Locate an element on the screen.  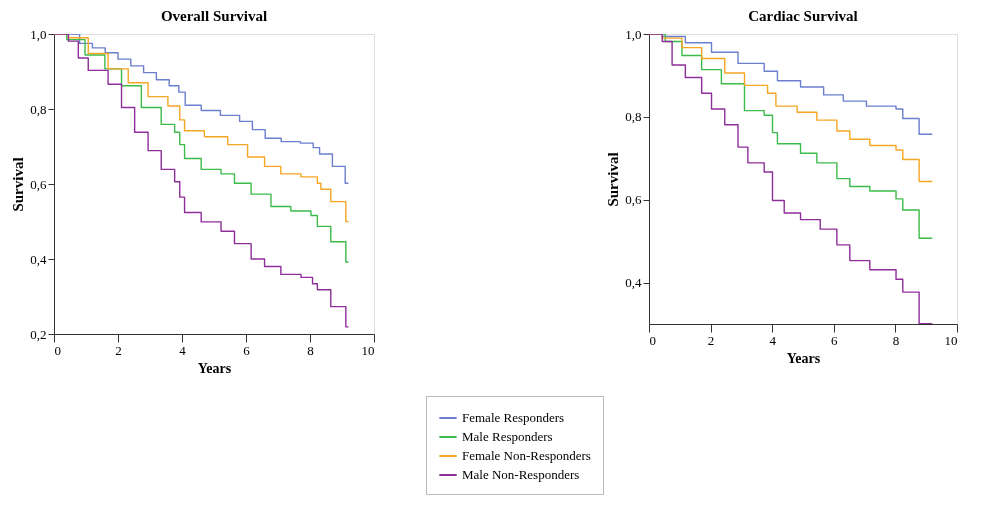
legend-label: Female Non-Responders is located at coordinates (526, 455).